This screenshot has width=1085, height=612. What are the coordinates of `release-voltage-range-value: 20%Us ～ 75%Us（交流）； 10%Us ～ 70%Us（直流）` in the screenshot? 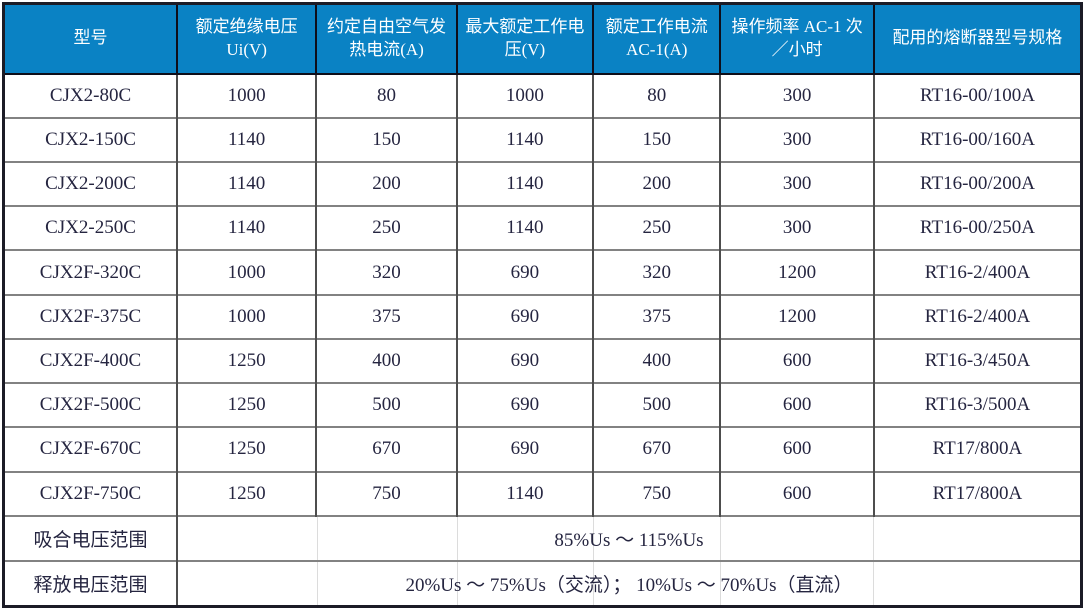 It's located at (628, 583).